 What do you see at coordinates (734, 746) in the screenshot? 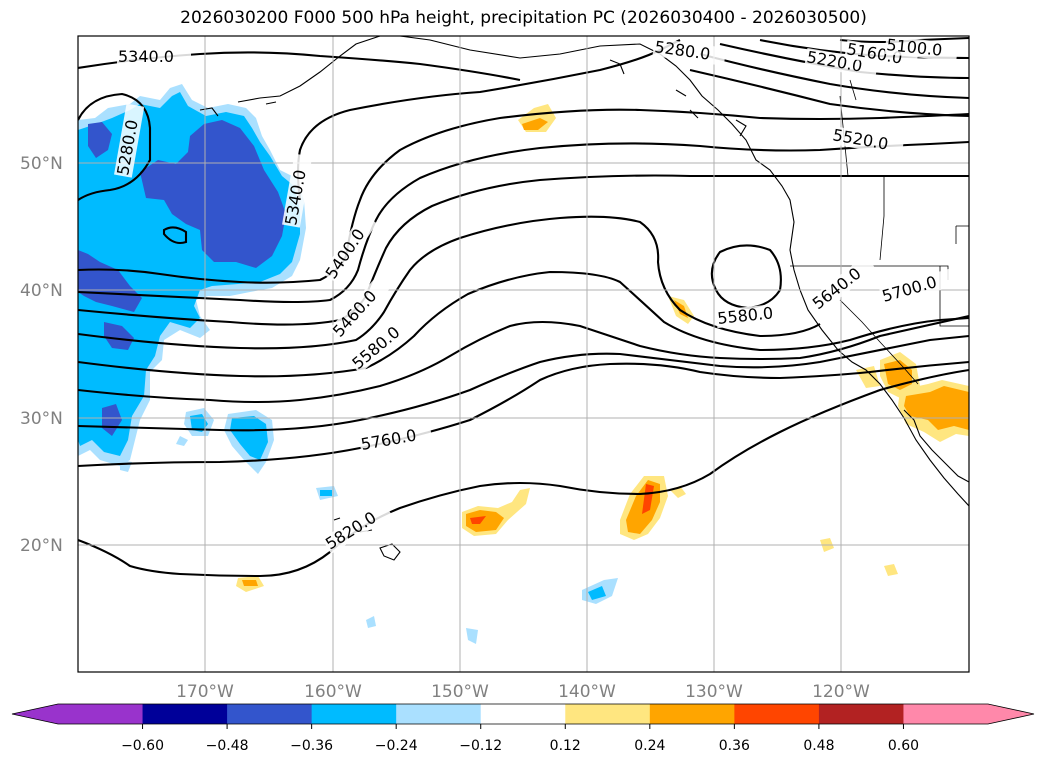
I see `colorbar-tick-label: 0.36` at bounding box center [734, 746].